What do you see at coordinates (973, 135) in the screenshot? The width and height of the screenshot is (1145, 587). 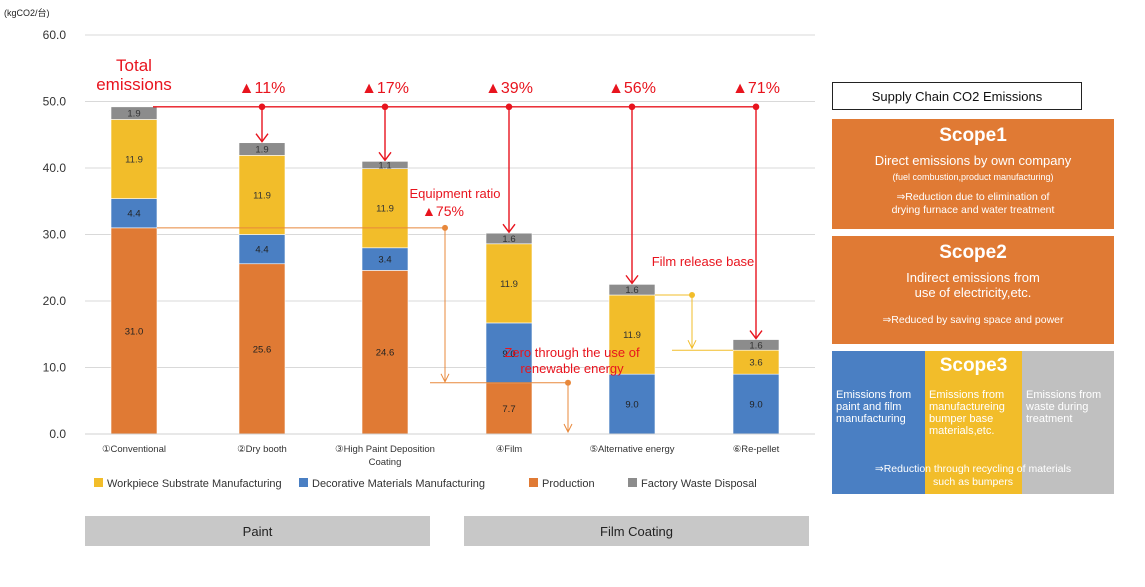 I see `scope1-heading: Scope1` at bounding box center [973, 135].